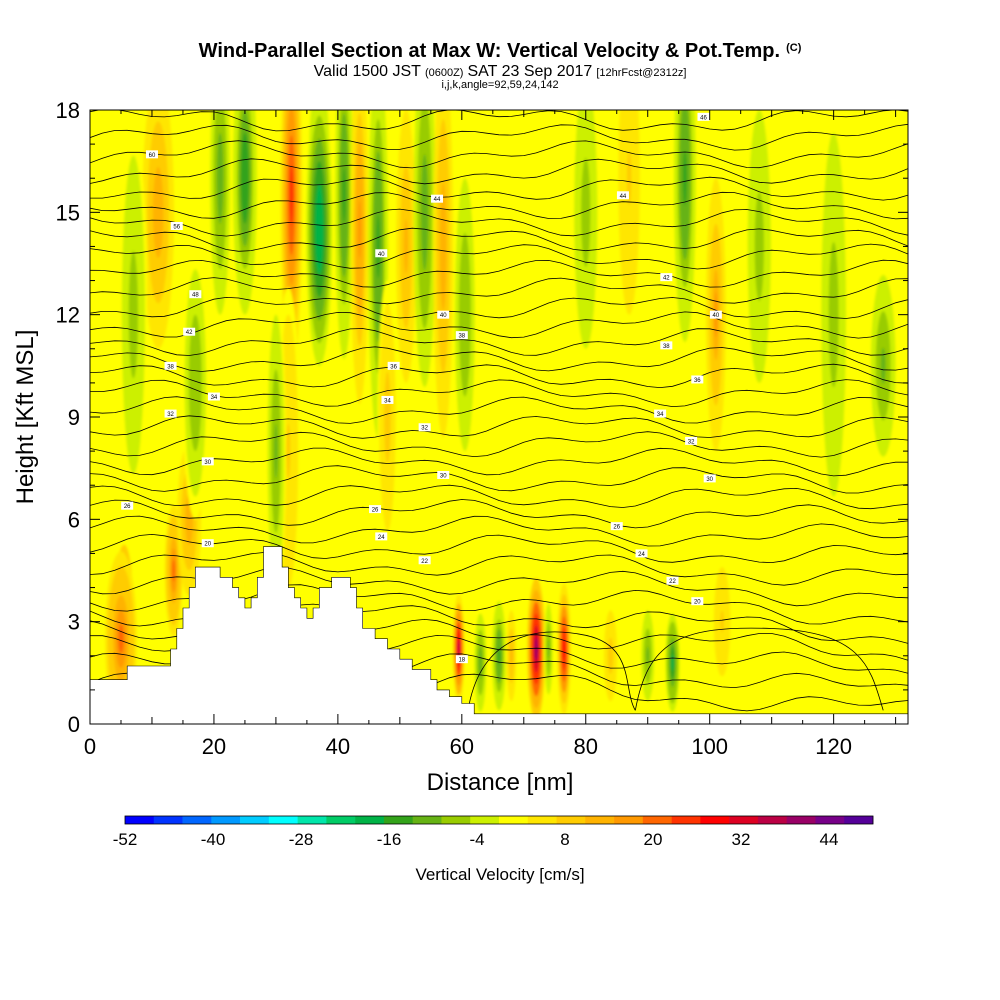 This screenshot has height=1000, width=1000. Describe the element at coordinates (68, 315) in the screenshot. I see `y-tick-label: 12` at that location.